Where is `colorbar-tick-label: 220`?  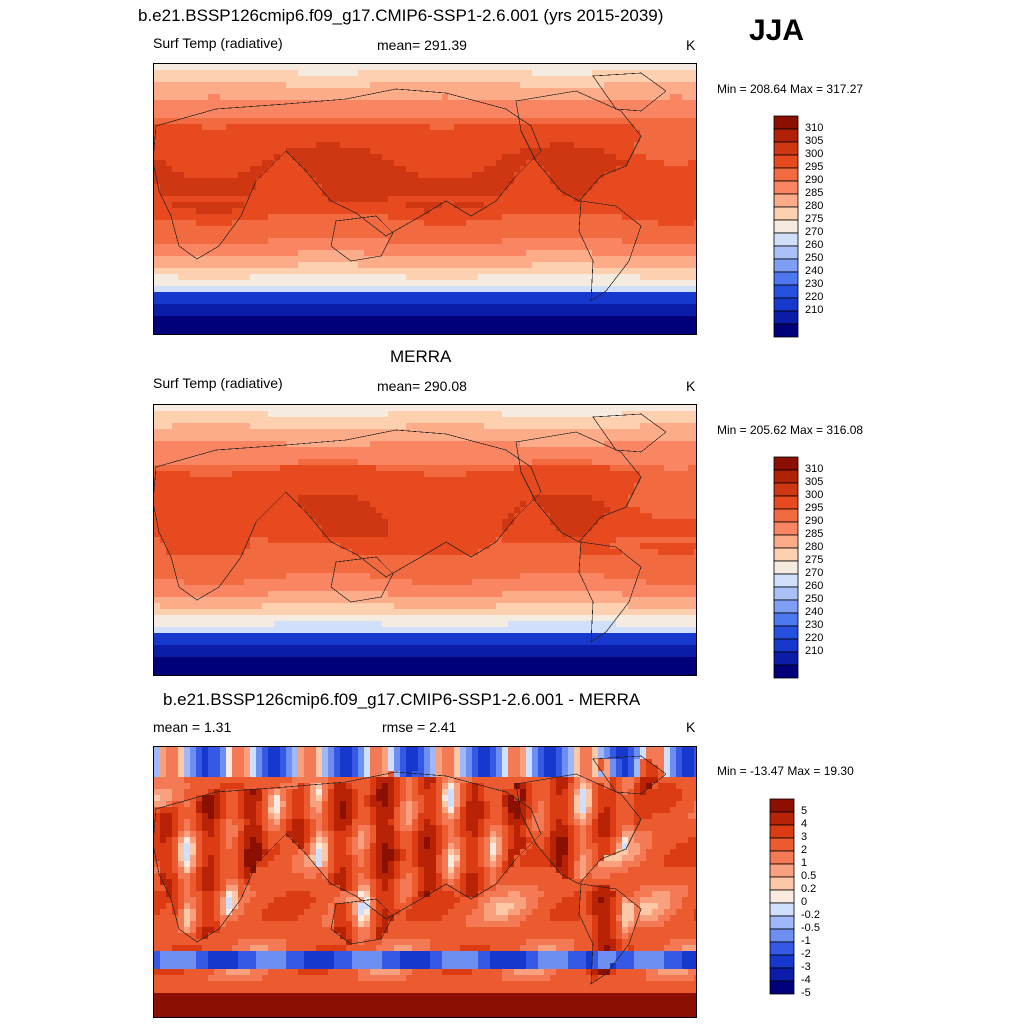 colorbar-tick-label: 220 is located at coordinates (814, 638).